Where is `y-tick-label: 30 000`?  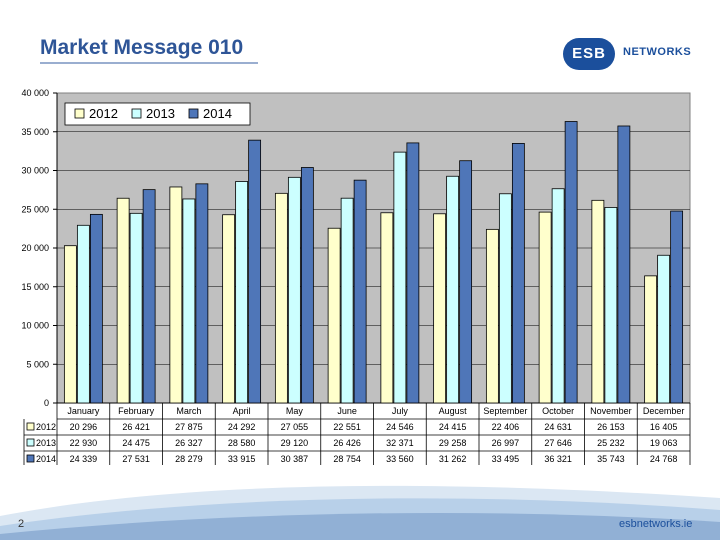 y-tick-label: 30 000 is located at coordinates (35, 171).